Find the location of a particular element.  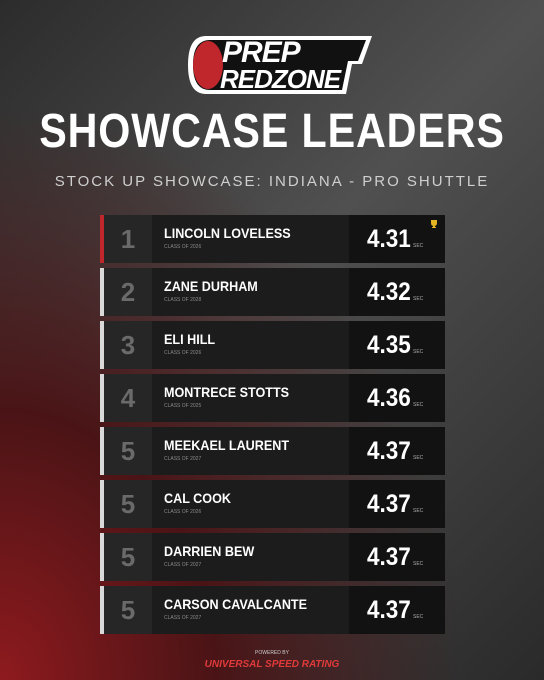

athlete-name: ELI HILL is located at coordinates (190, 339).